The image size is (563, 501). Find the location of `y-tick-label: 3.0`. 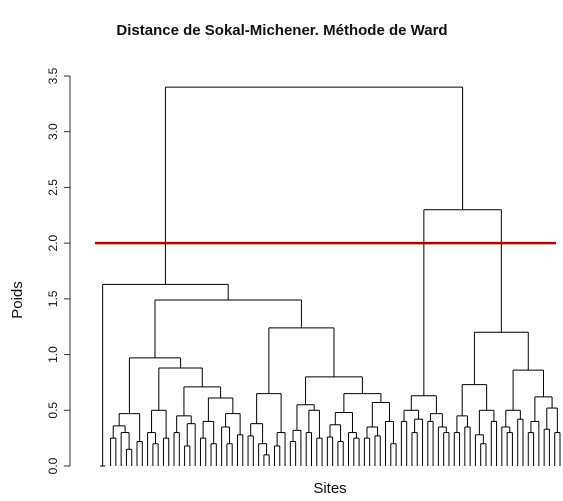

y-tick-label: 3.0 is located at coordinates (53, 131).